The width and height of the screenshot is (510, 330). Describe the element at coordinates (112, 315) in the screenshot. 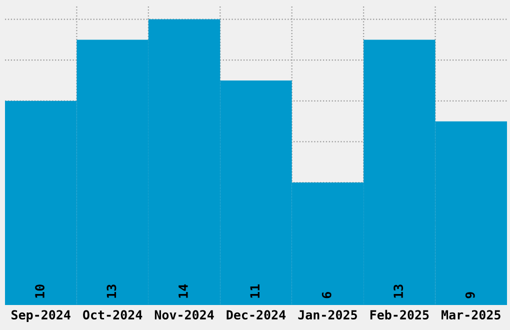

I see `x-tick-label: Oct-2024` at that location.